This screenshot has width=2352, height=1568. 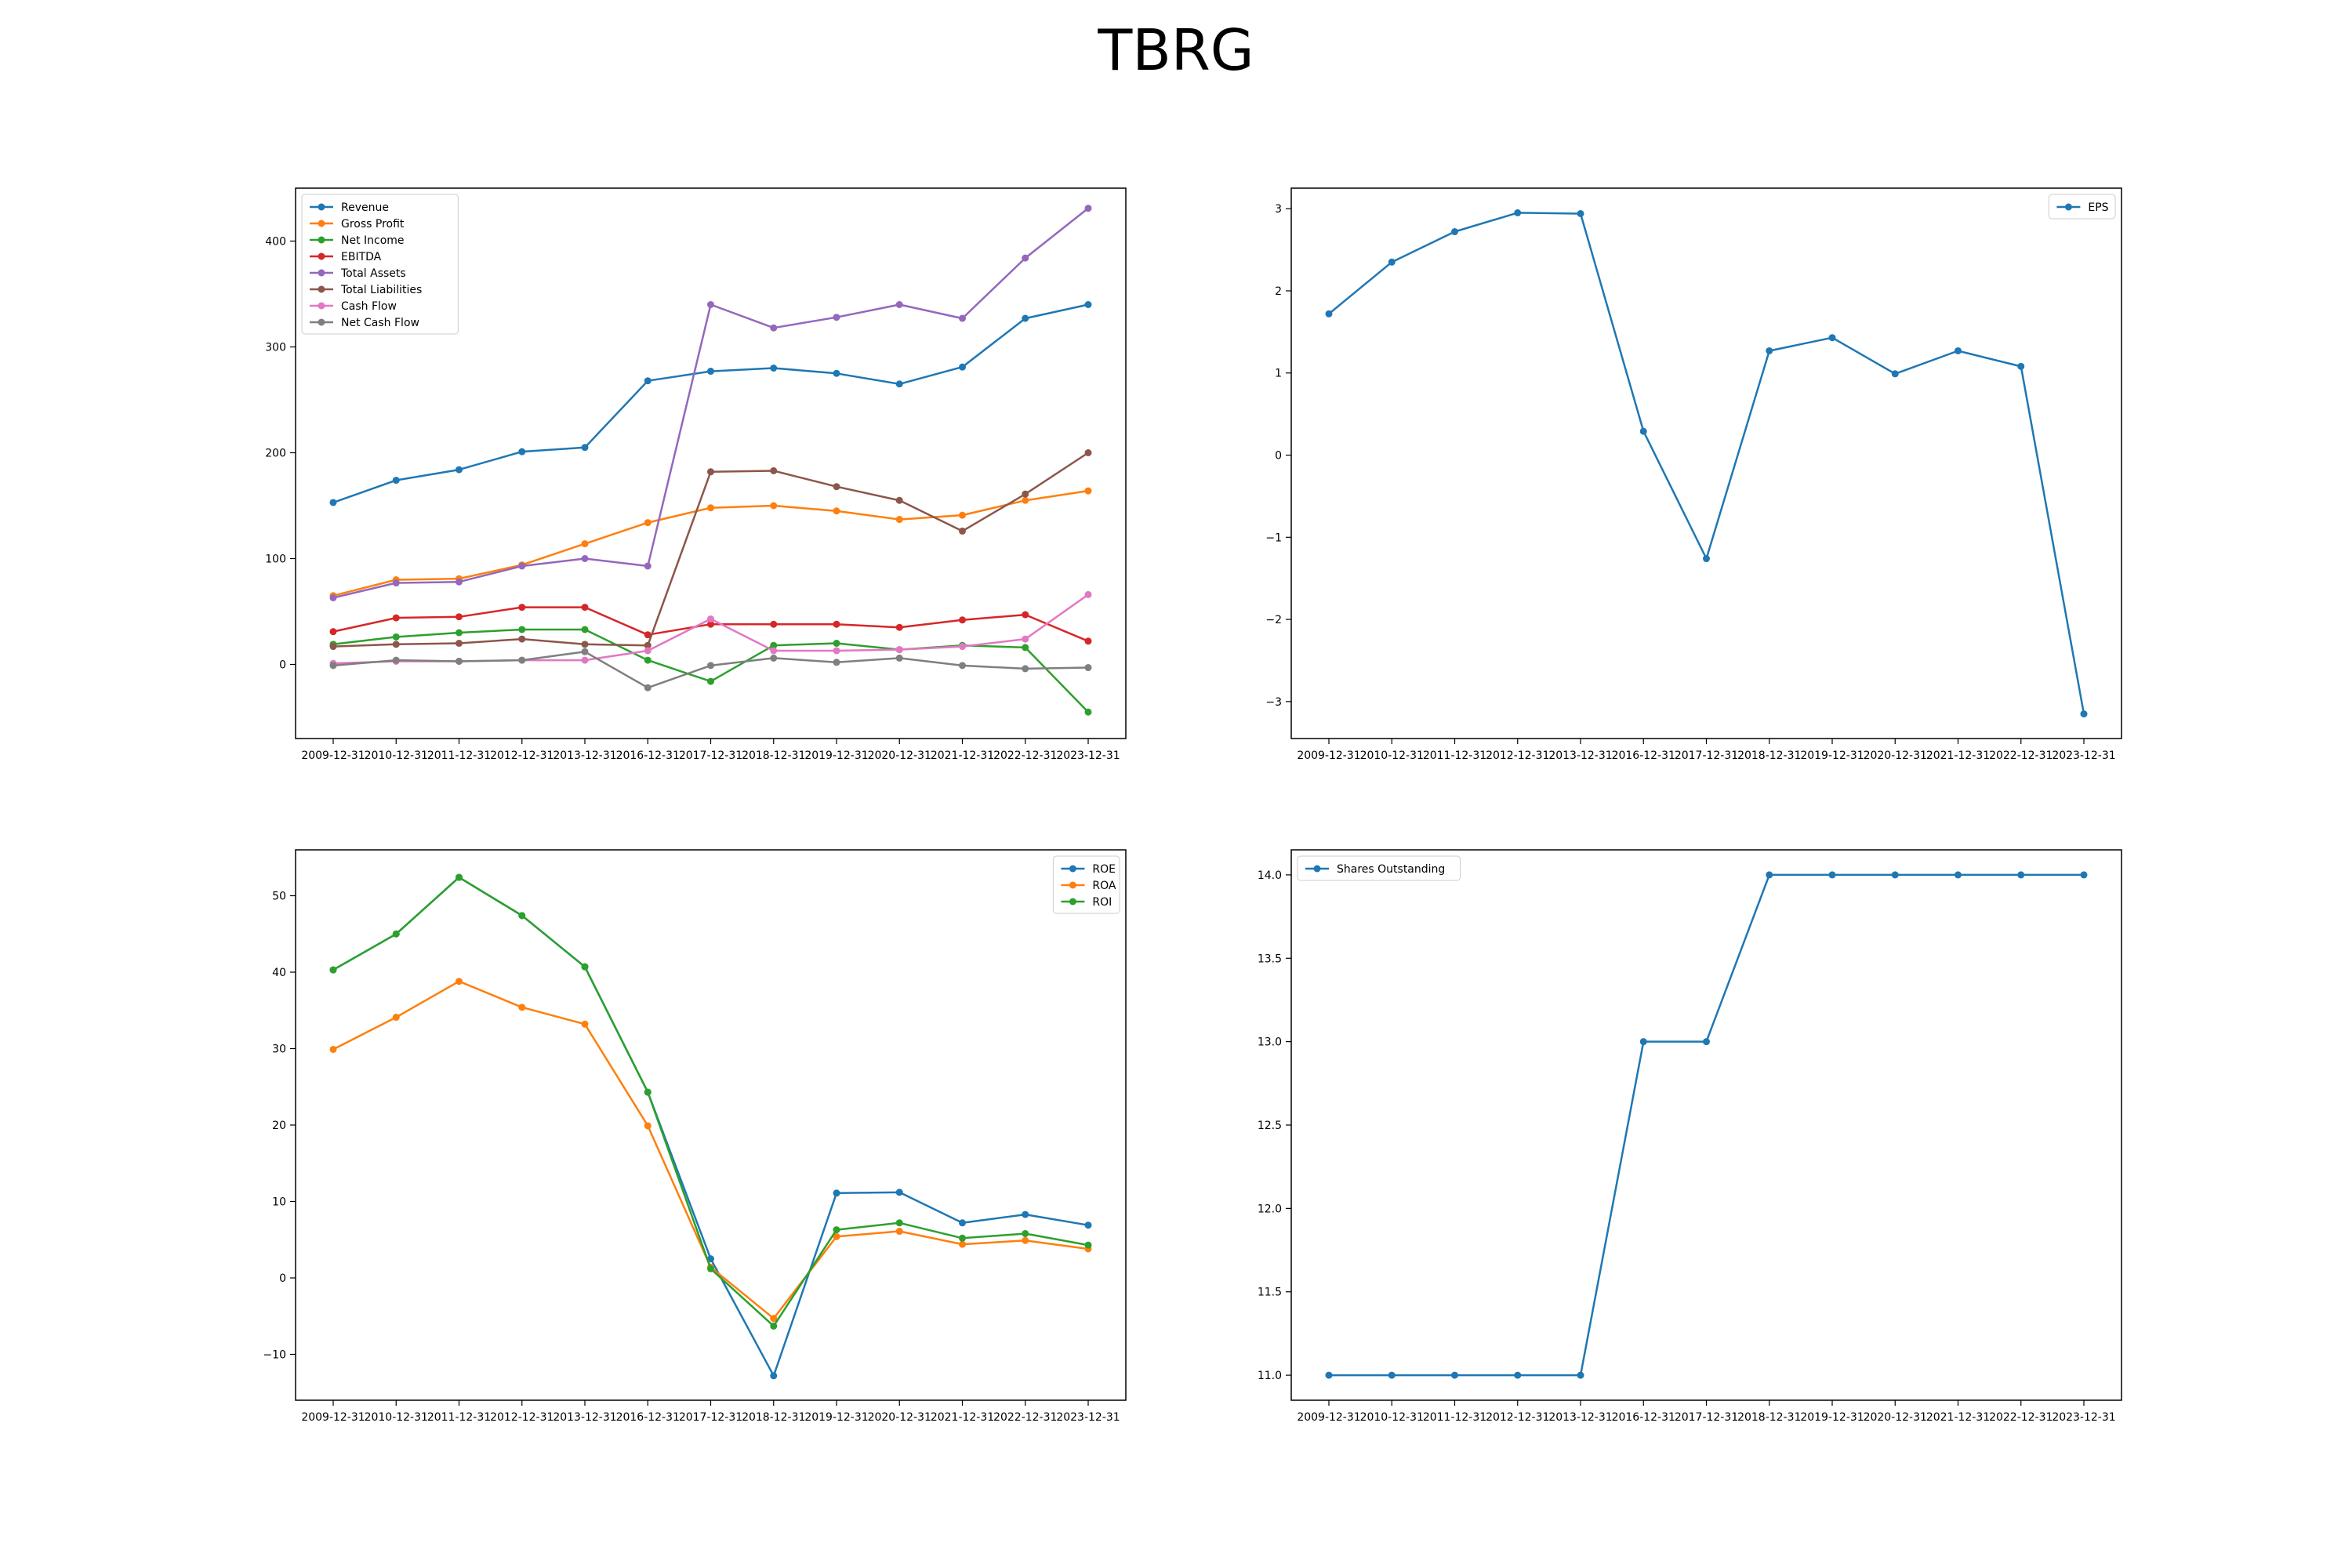 I want to click on legend-label: Total Liabilities, so click(x=381, y=290).